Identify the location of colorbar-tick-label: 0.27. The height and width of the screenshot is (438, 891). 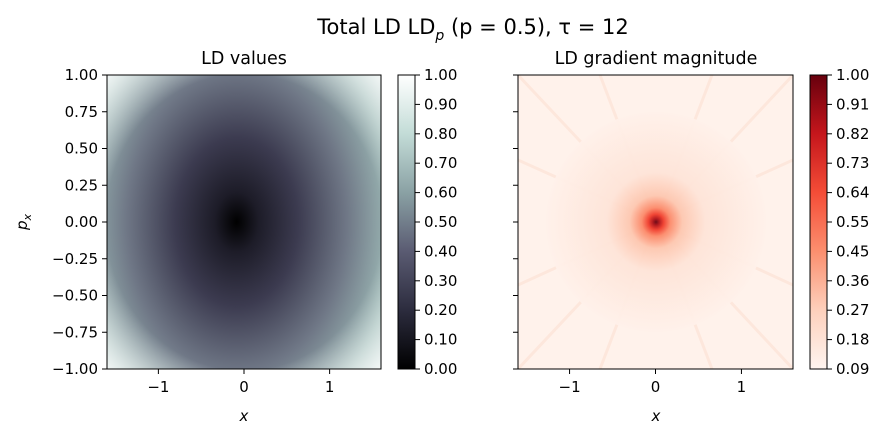
(852, 310).